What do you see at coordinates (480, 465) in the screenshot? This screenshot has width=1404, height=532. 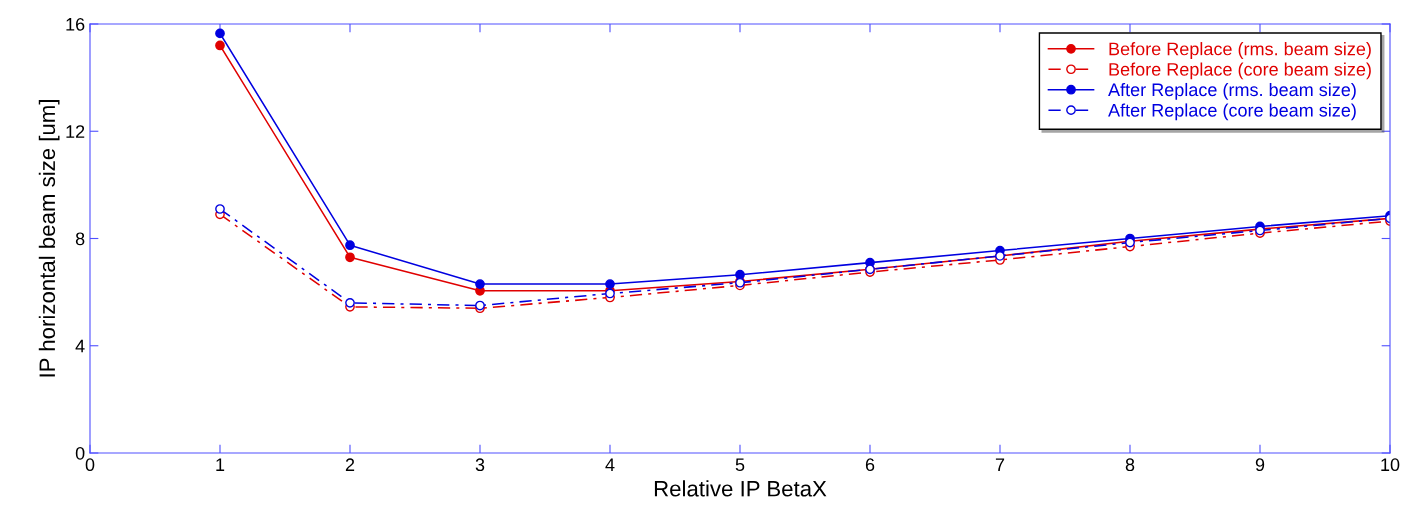 I see `x-tick-label: 3` at bounding box center [480, 465].